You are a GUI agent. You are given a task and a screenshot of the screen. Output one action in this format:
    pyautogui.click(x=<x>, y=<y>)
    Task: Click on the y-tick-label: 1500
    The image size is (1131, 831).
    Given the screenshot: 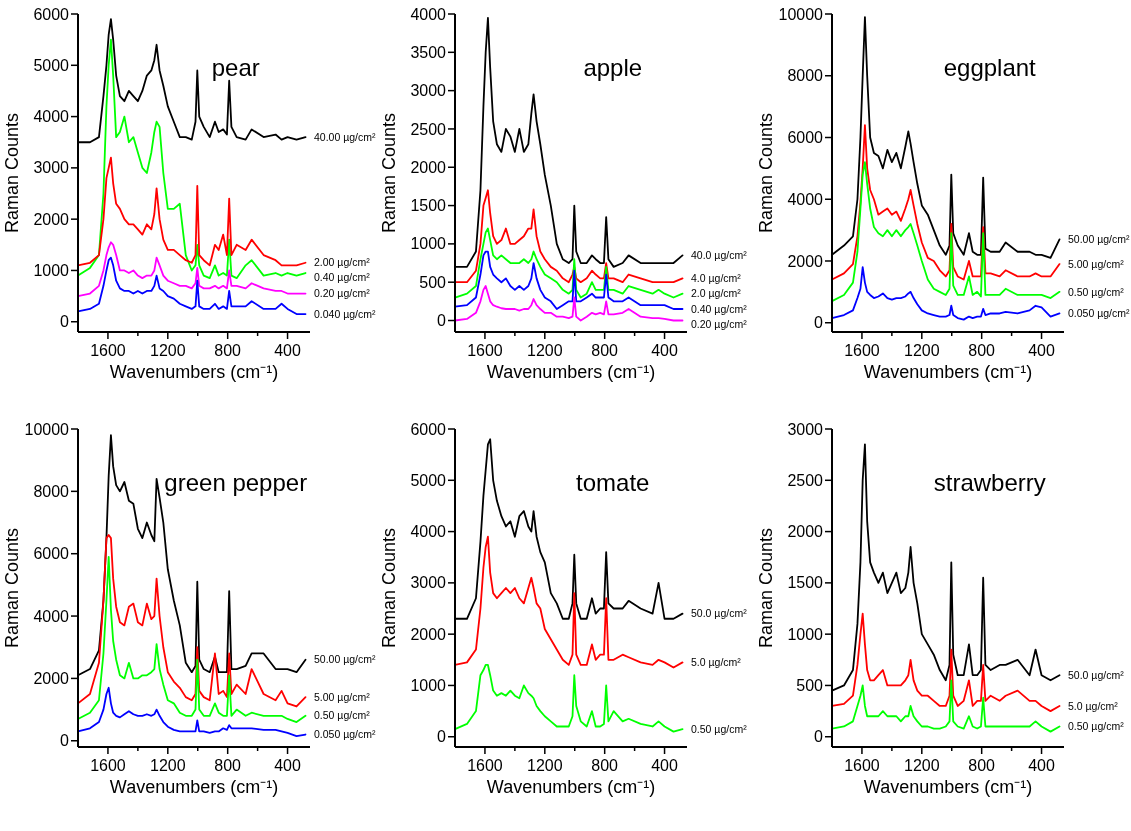 What is the action you would take?
    pyautogui.click(x=428, y=206)
    